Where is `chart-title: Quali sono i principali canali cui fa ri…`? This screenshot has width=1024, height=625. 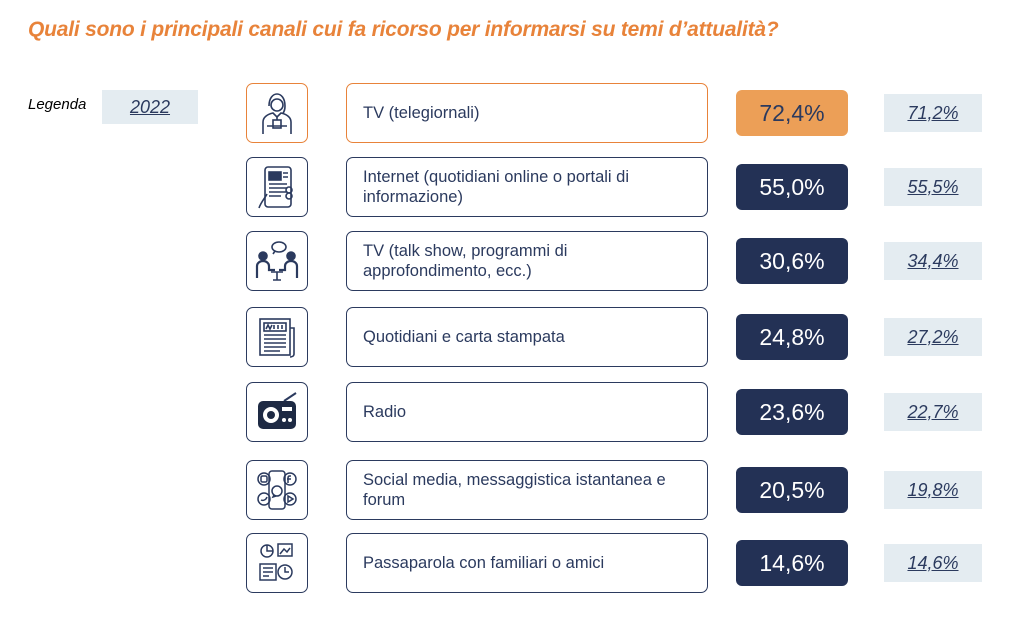
chart-title: Quali sono i principali canali cui fa ri… is located at coordinates (403, 29).